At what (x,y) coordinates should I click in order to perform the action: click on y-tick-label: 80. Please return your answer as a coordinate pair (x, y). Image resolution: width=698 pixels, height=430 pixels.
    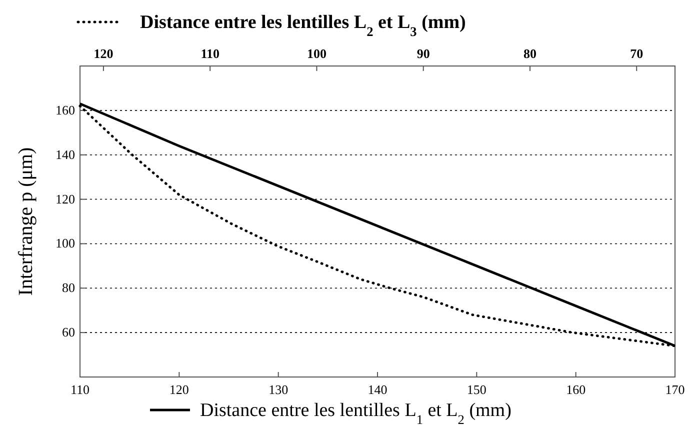
    Looking at the image, I should click on (68, 288).